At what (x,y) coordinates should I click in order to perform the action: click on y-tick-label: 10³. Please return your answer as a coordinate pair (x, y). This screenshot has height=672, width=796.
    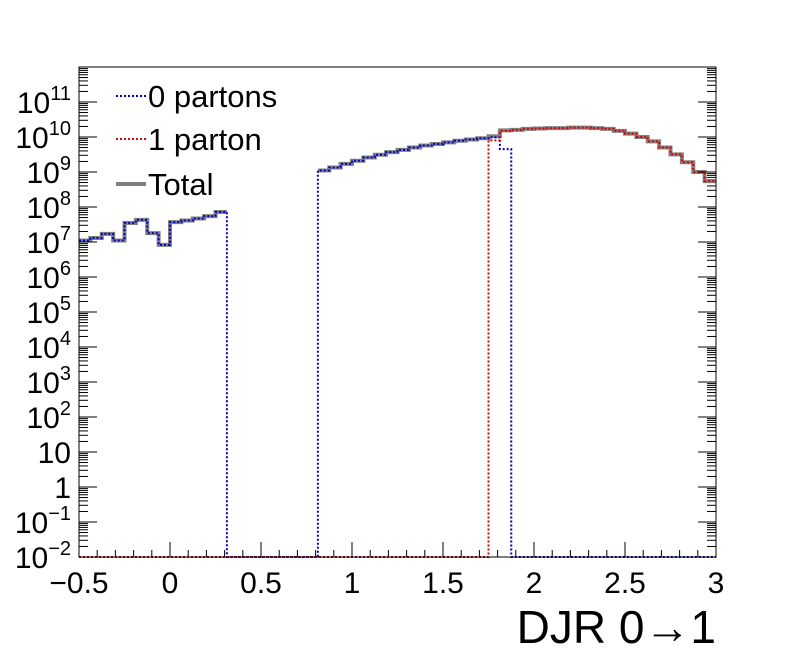
    Looking at the image, I should click on (49, 381).